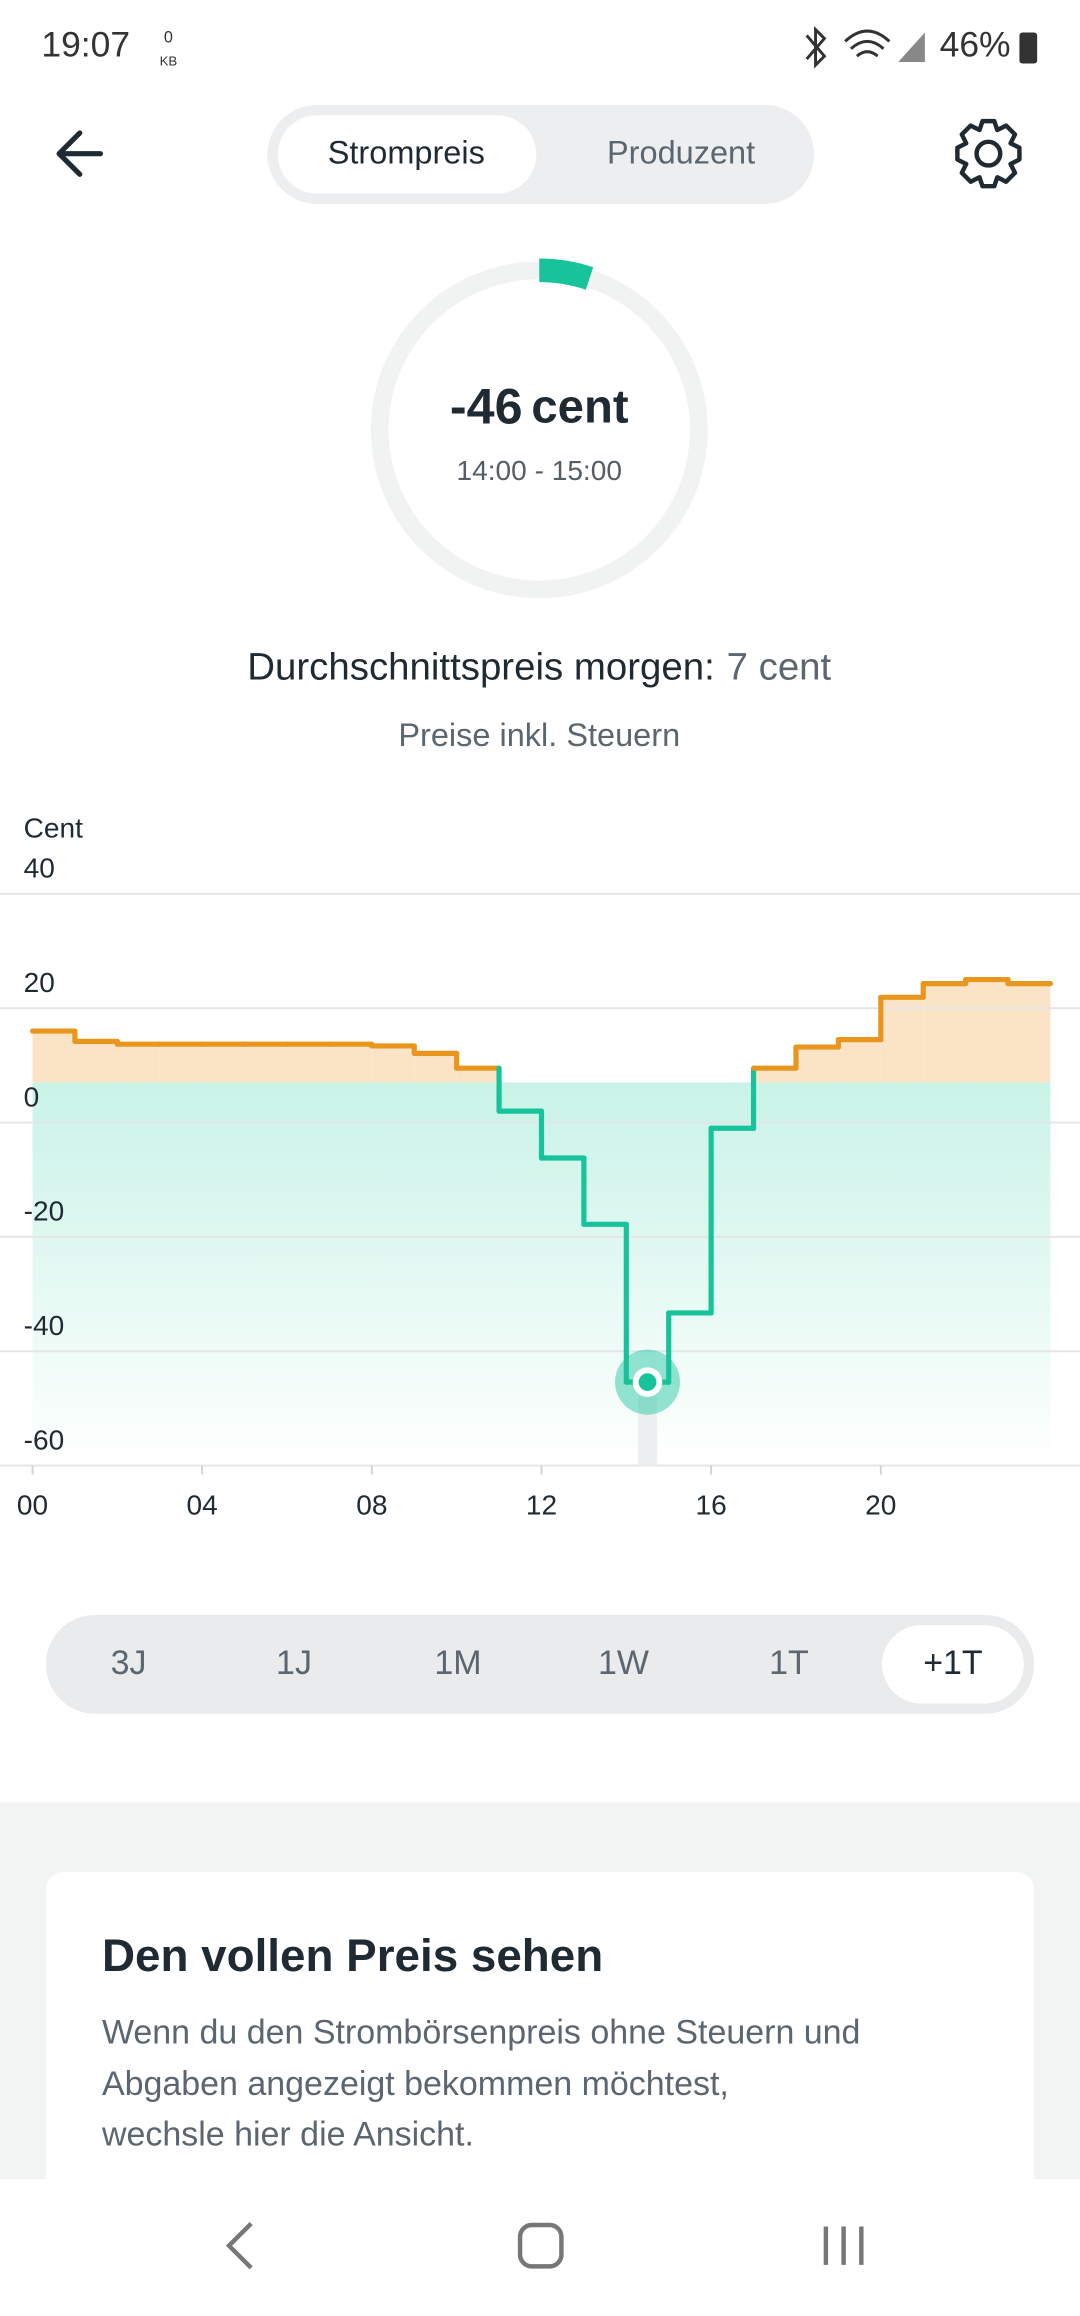  I want to click on back-button, so click(80, 153).